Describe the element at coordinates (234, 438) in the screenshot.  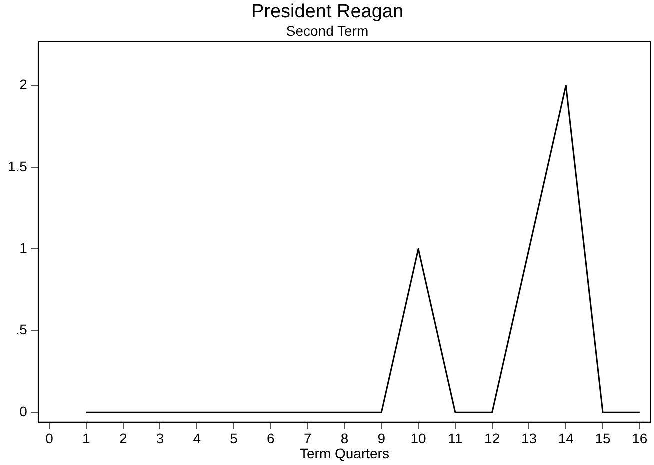
I see `x-tick-label: 5` at that location.